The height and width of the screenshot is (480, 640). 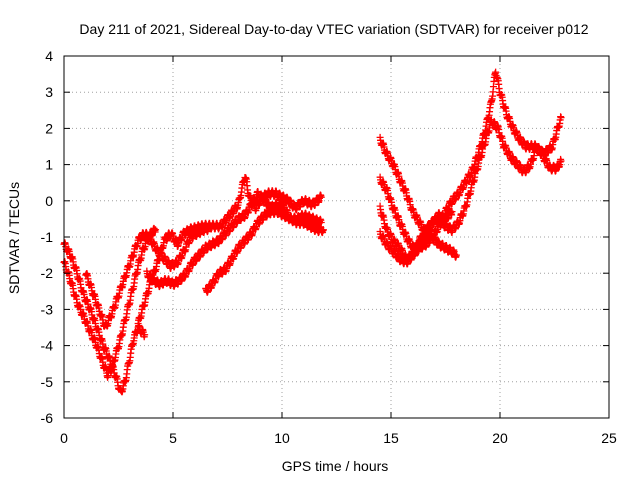 I want to click on x-tick-label: 25, so click(x=609, y=438).